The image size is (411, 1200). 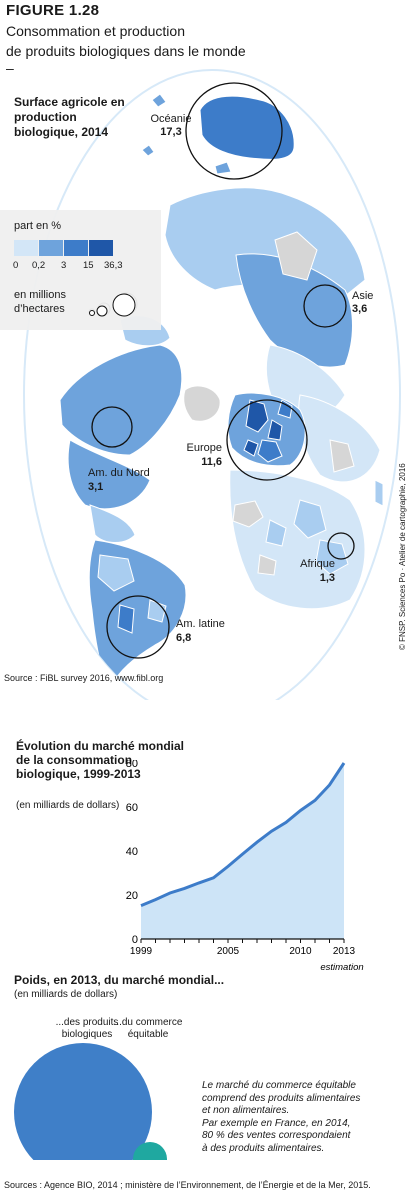 I want to click on label-asie: Asie 3,6, so click(x=362, y=303).